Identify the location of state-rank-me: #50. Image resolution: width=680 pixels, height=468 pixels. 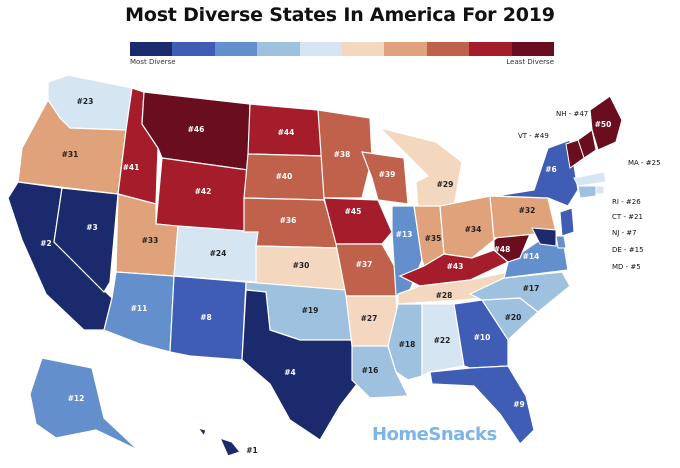
(603, 124).